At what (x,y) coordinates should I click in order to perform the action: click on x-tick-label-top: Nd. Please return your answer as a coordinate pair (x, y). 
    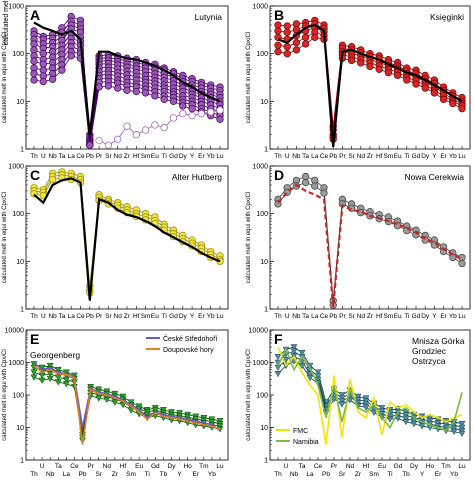
    Looking at the image, I should click on (350, 466).